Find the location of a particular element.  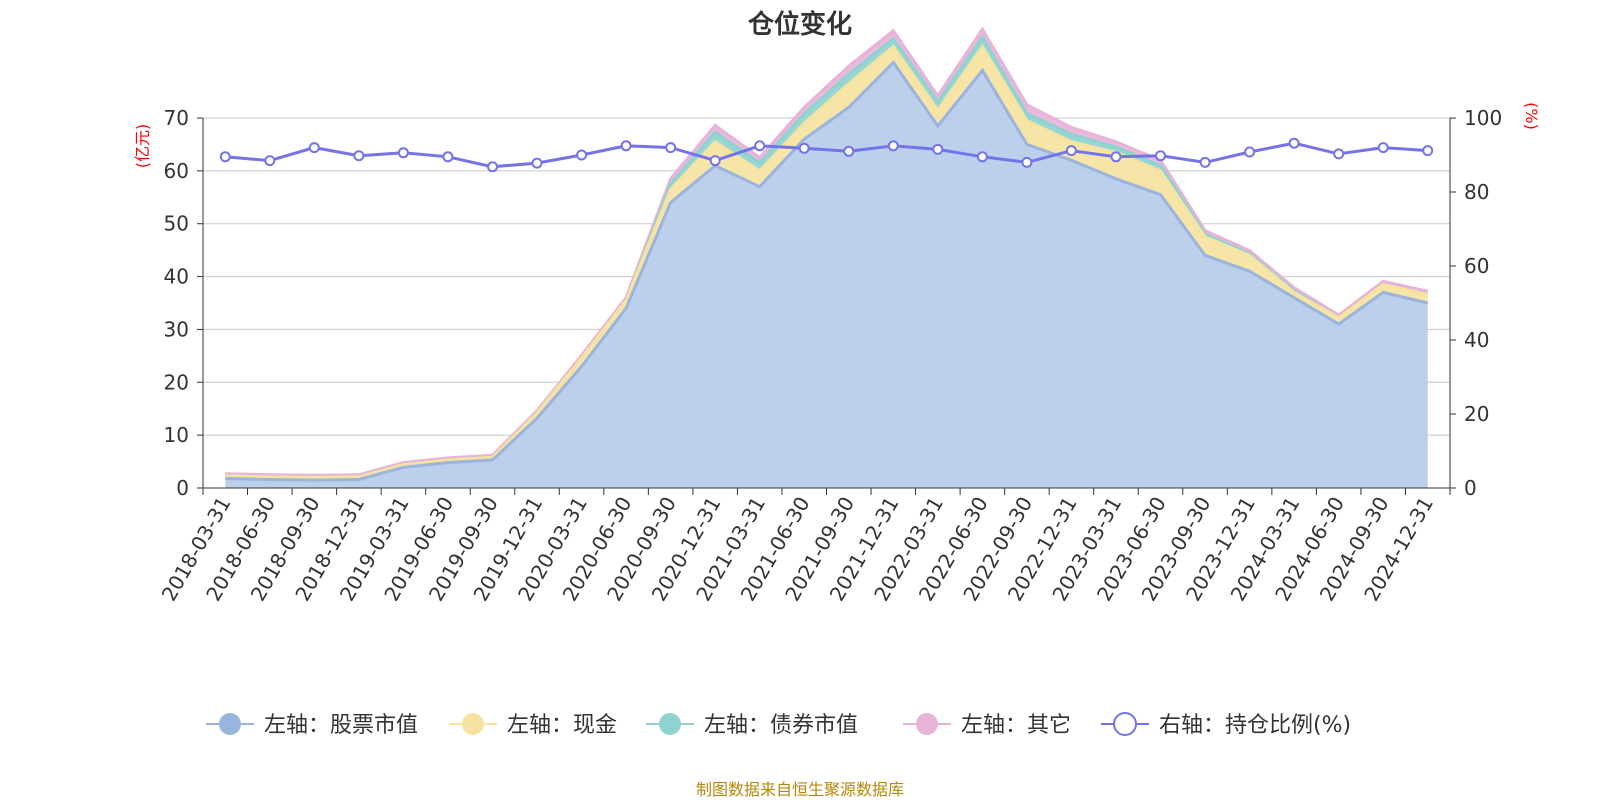

right-axis-tick-label: 80 is located at coordinates (1476, 192).